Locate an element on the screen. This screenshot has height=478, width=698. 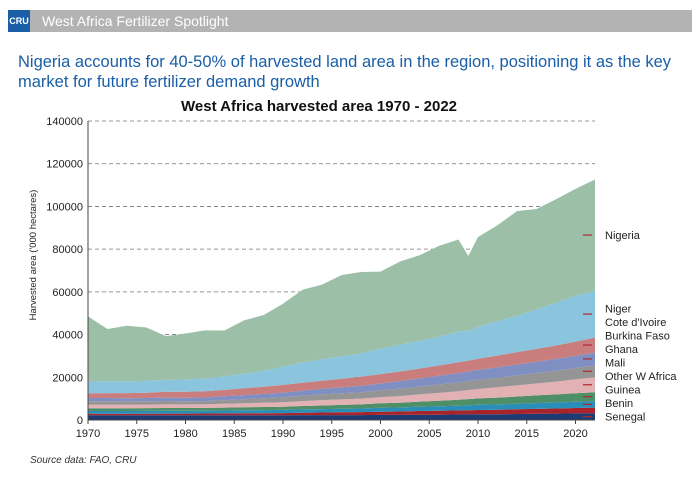
source-note: Source data: FAO, CRU is located at coordinates (83, 460).